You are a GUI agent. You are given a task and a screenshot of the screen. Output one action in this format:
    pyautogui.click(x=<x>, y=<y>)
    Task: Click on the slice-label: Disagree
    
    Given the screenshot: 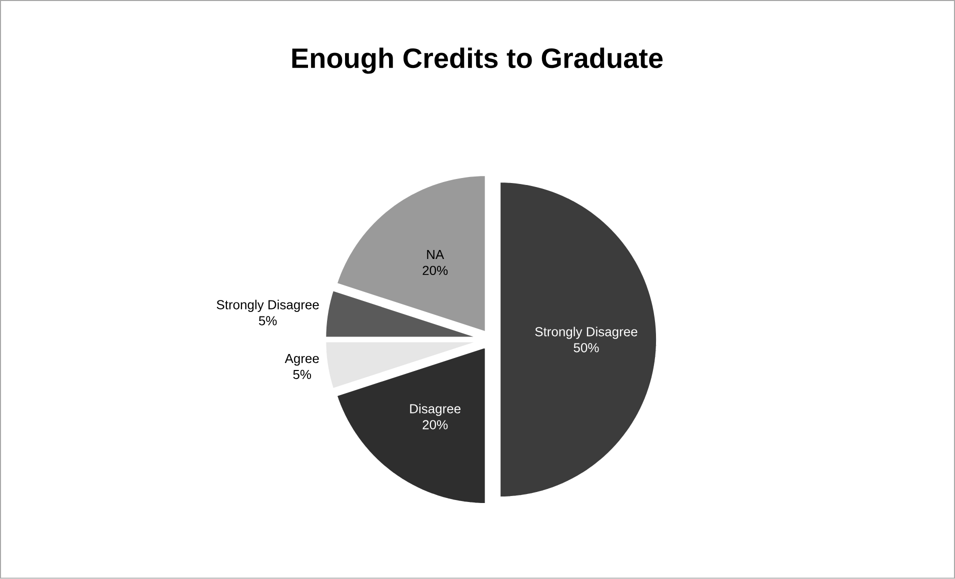 What is the action you would take?
    pyautogui.click(x=435, y=410)
    